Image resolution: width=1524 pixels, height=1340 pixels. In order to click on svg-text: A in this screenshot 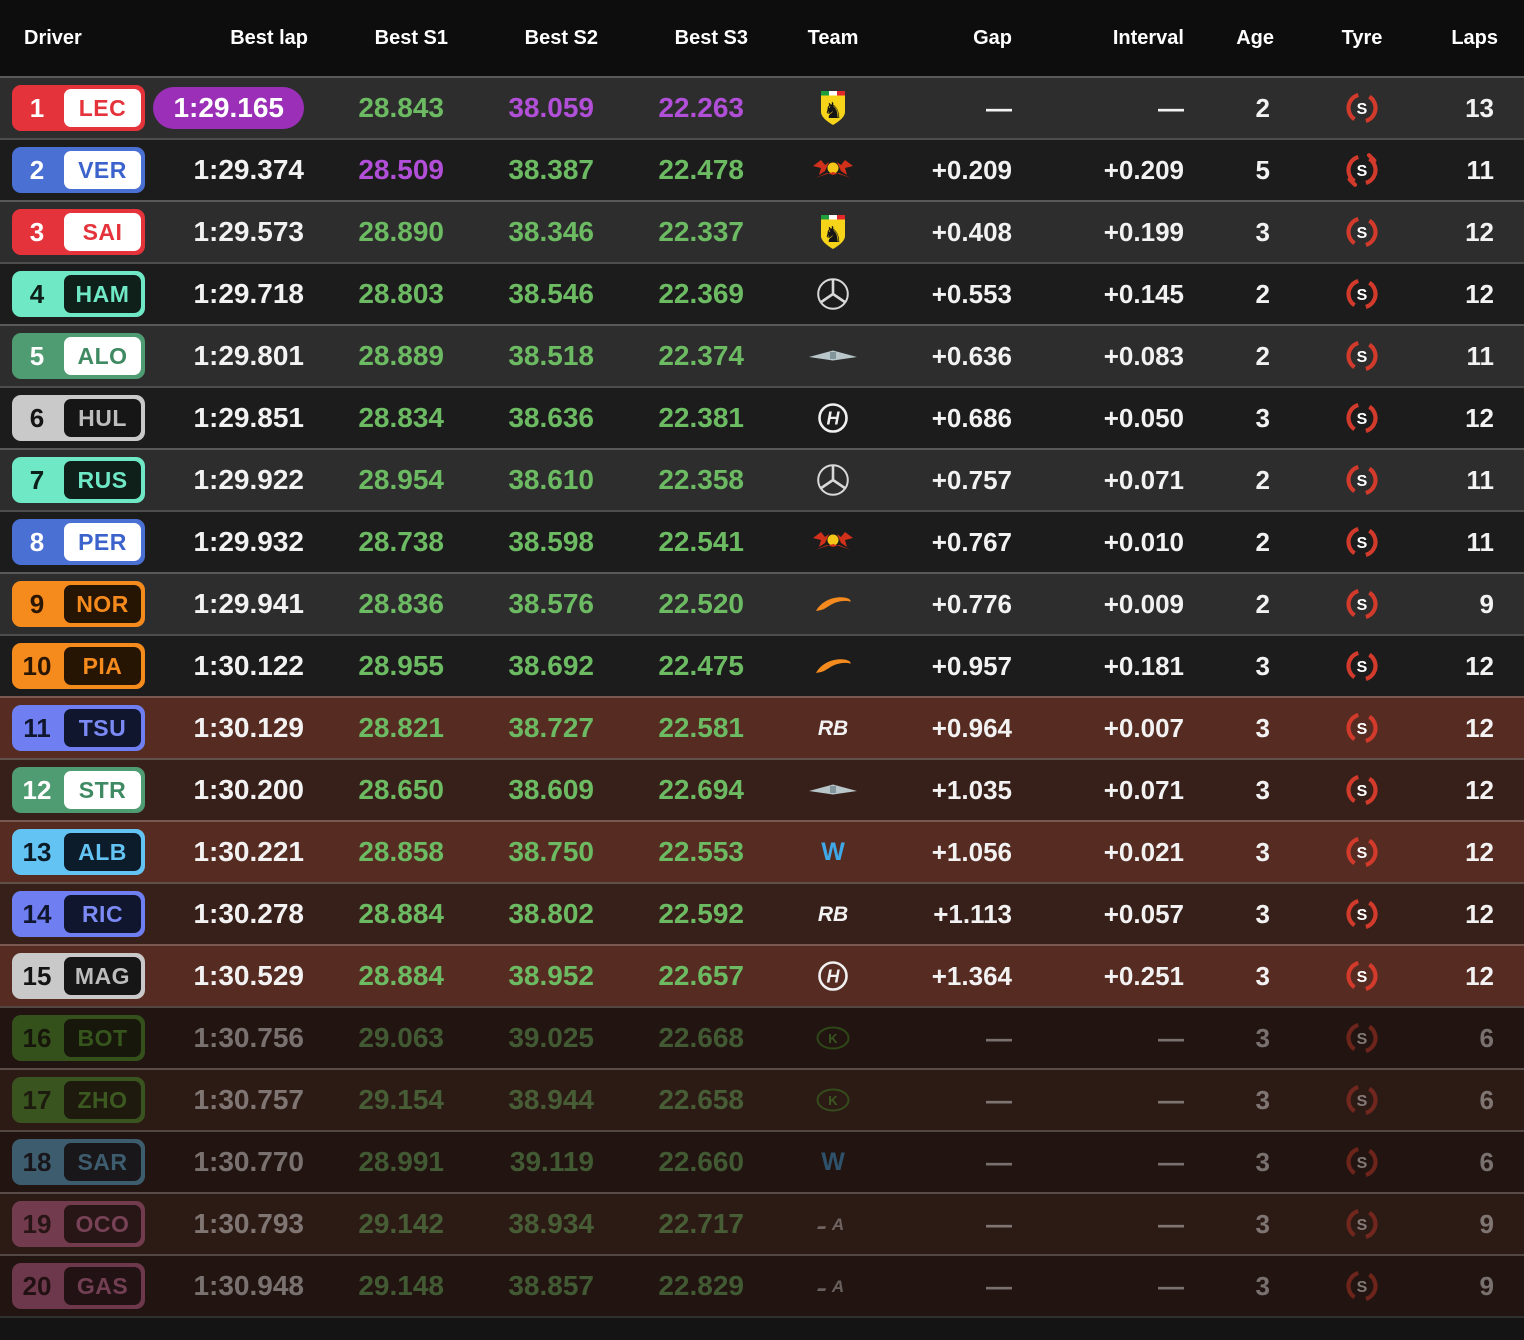, I will do `click(837, 1224)`.